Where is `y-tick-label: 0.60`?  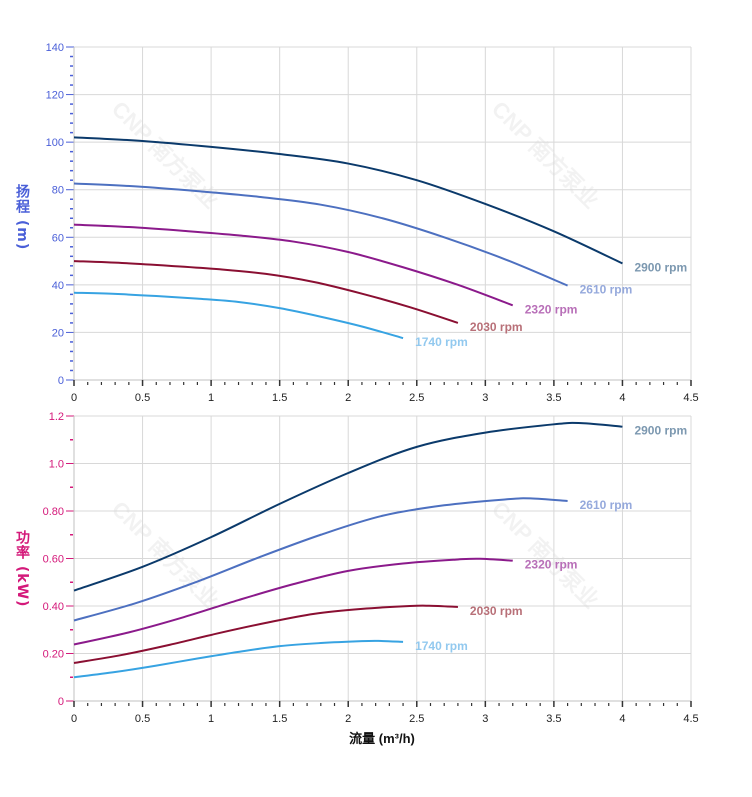
y-tick-label: 0.60 is located at coordinates (53, 560).